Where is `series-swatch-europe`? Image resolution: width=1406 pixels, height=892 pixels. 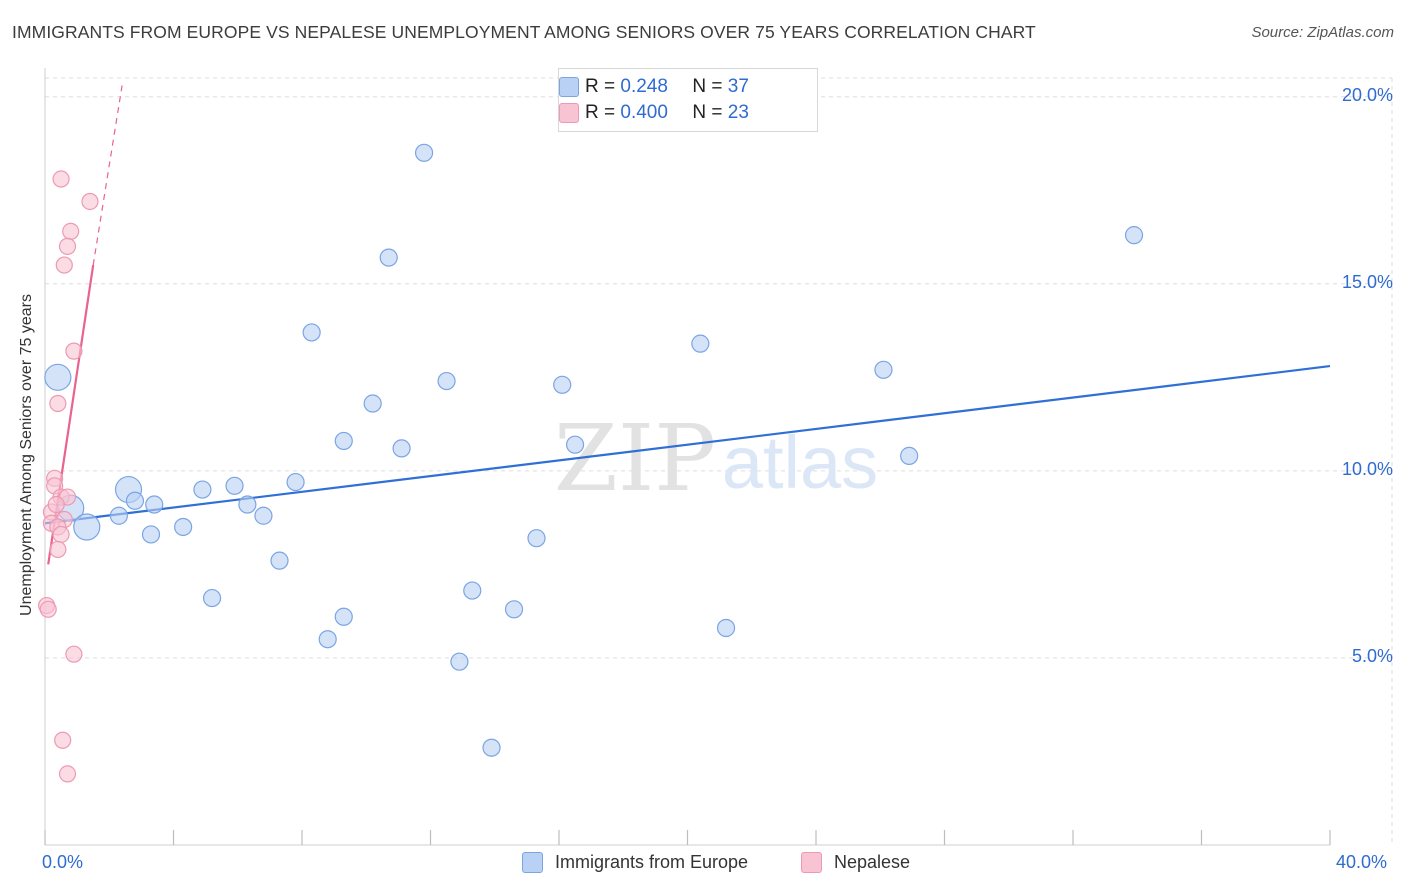
series-swatch-europe is located at coordinates (532, 862).